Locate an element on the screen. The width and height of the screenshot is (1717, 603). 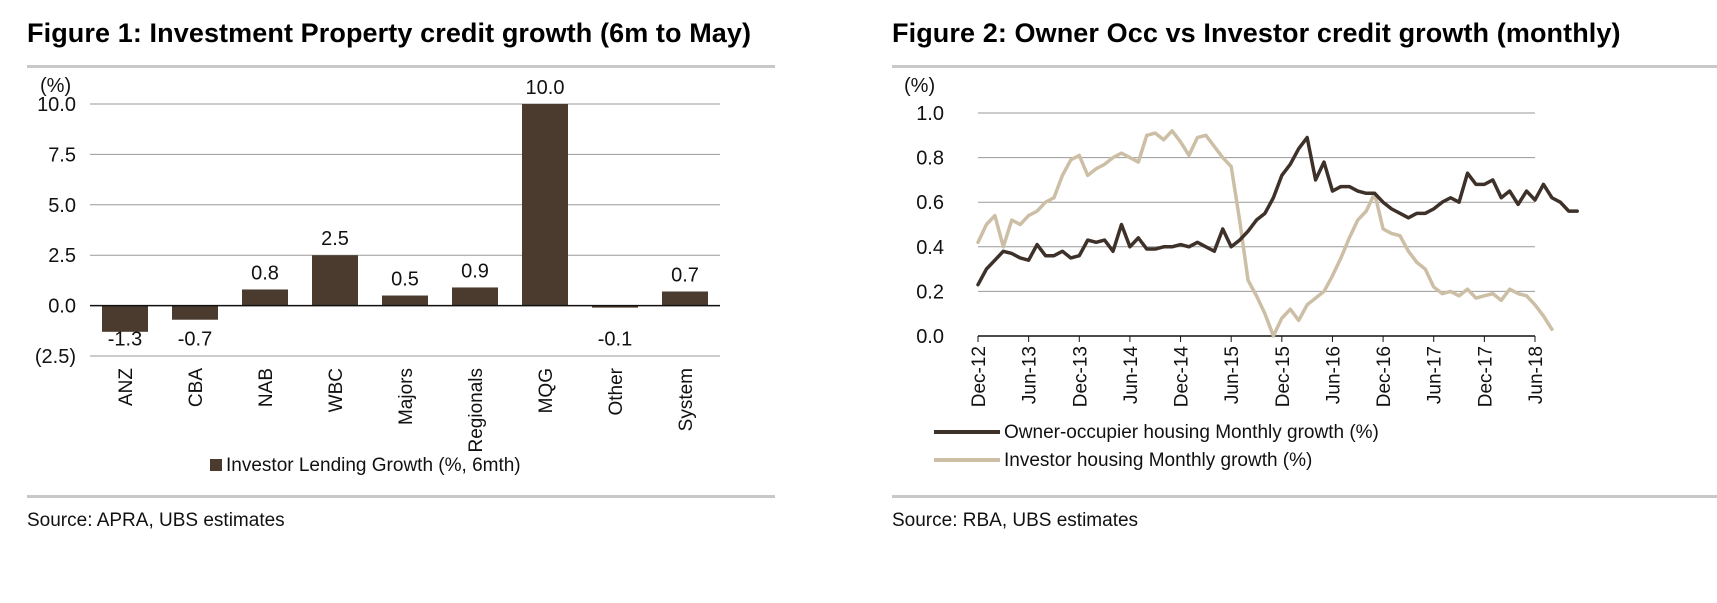
x-tick-label: Dec-15 is located at coordinates (1283, 376).